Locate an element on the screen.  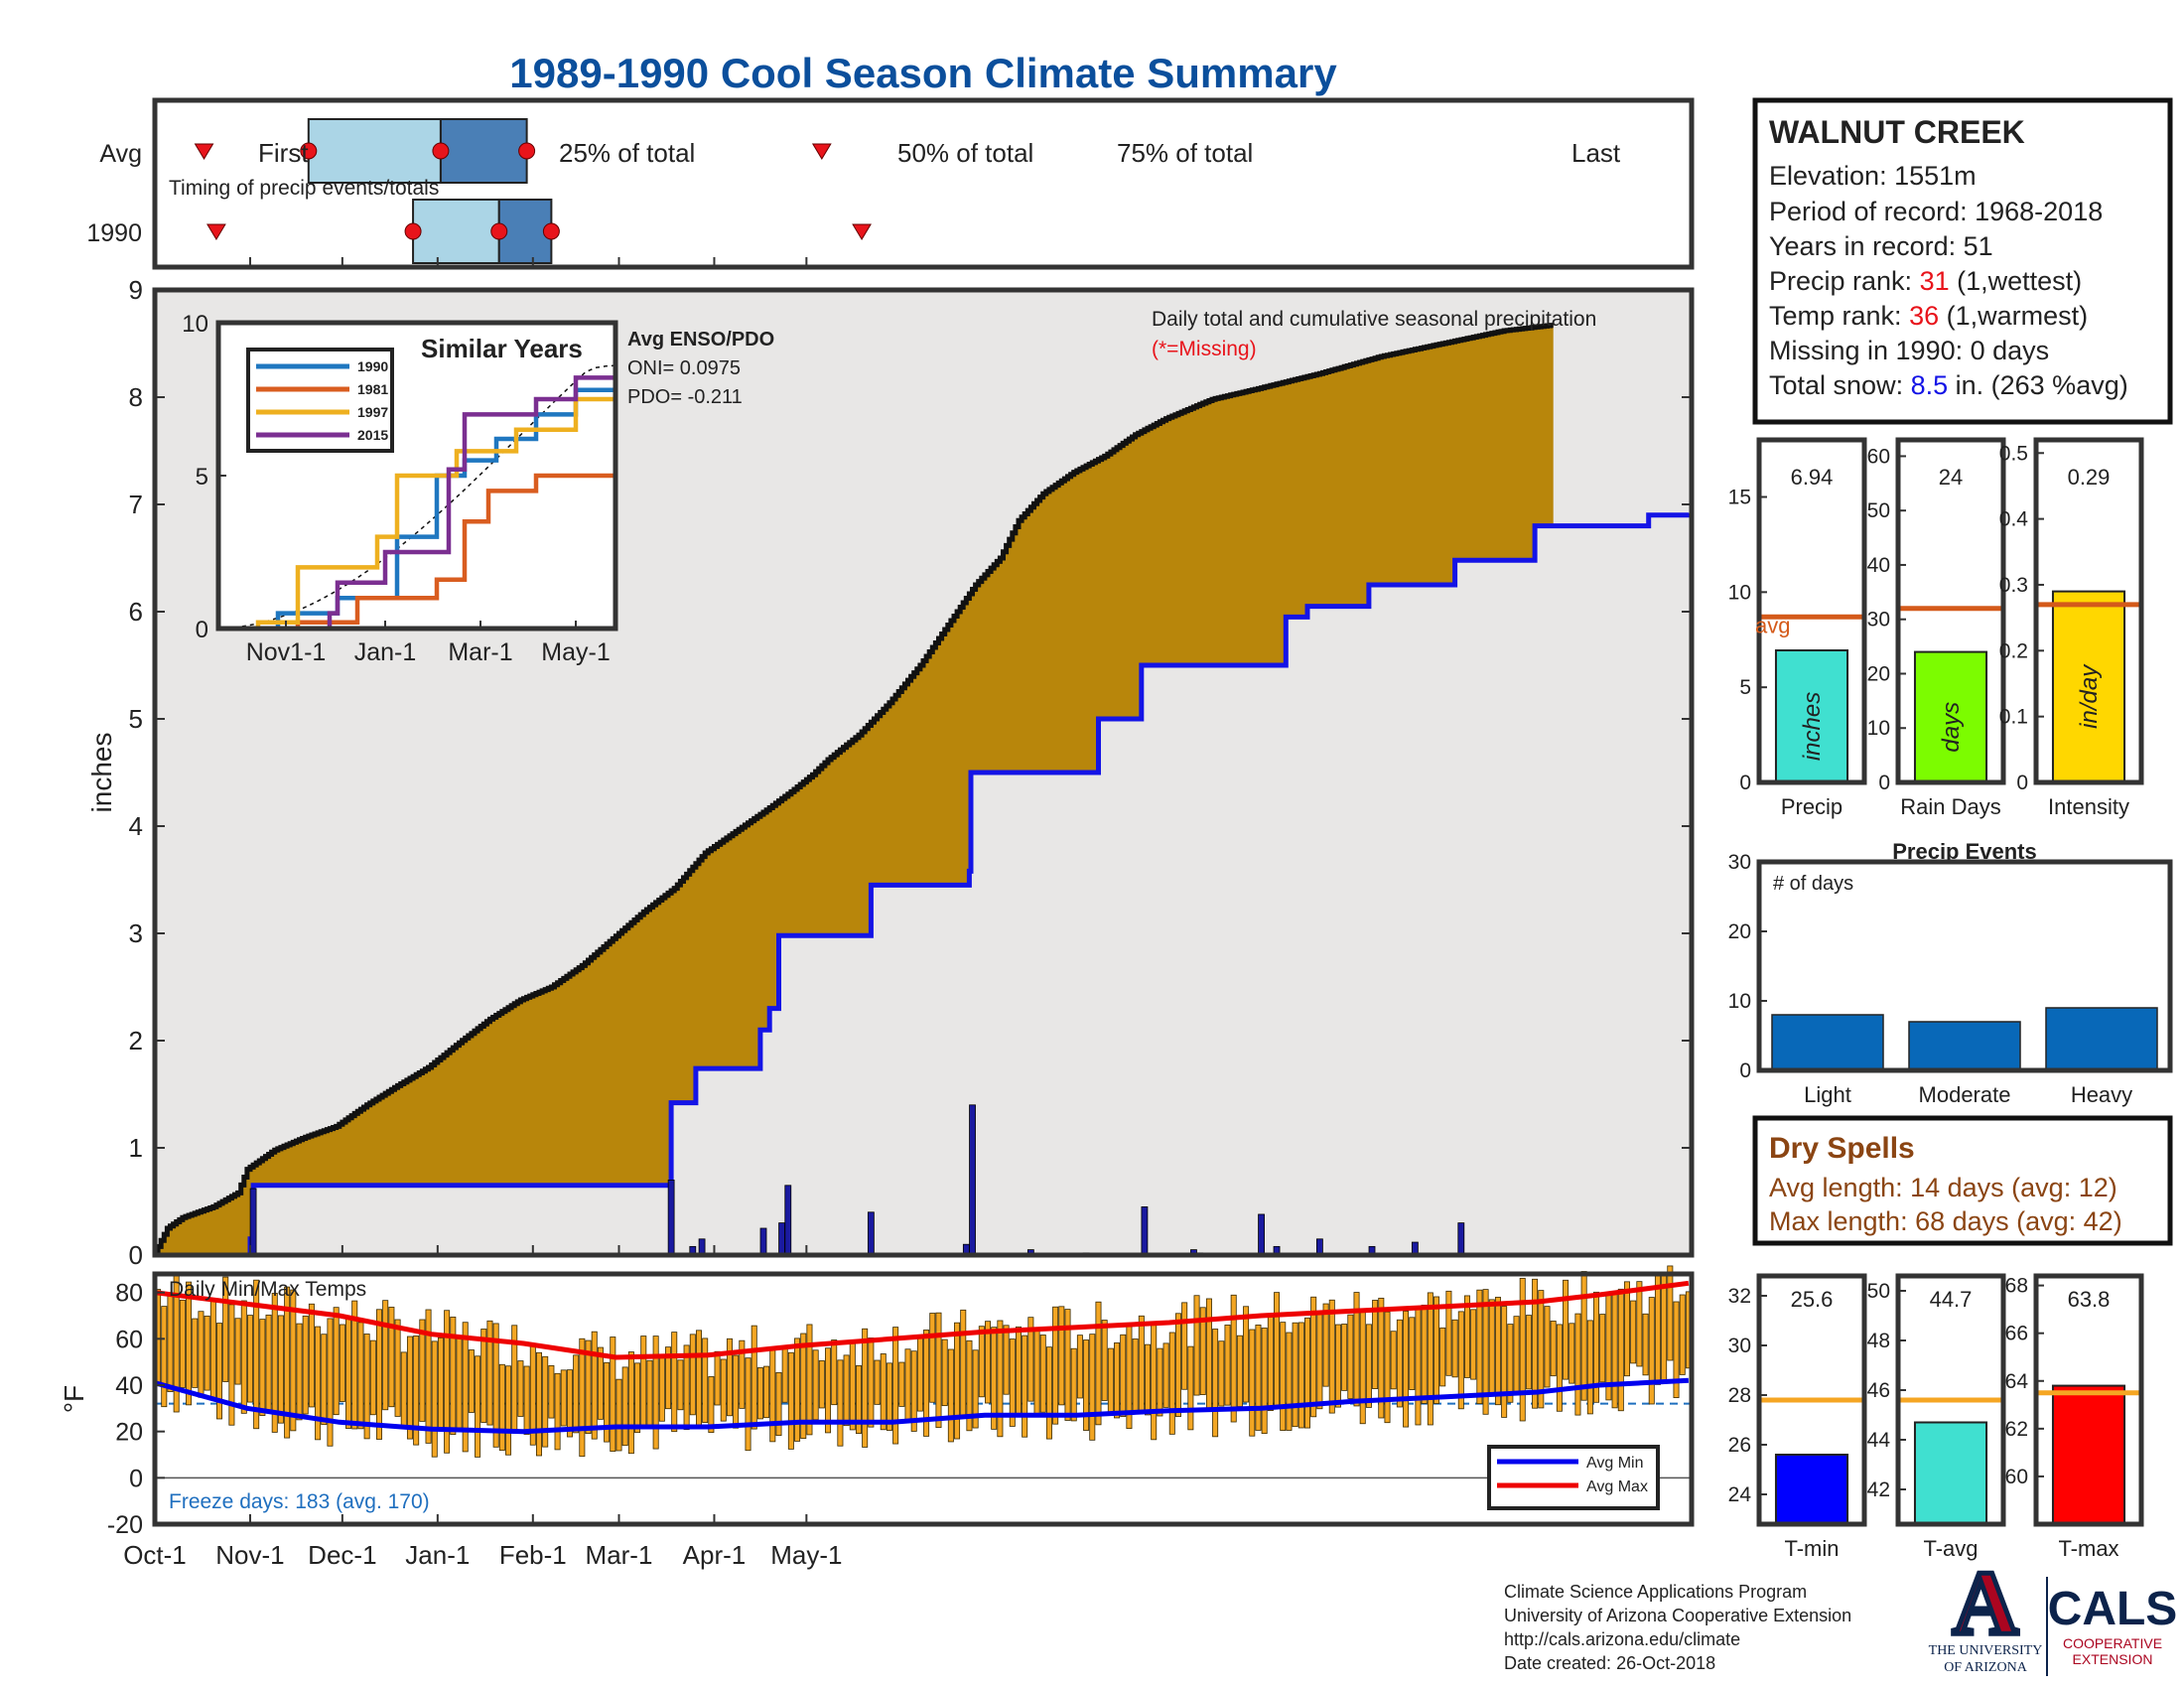
station-period: Period of record: 1968-2018 is located at coordinates (1936, 211).